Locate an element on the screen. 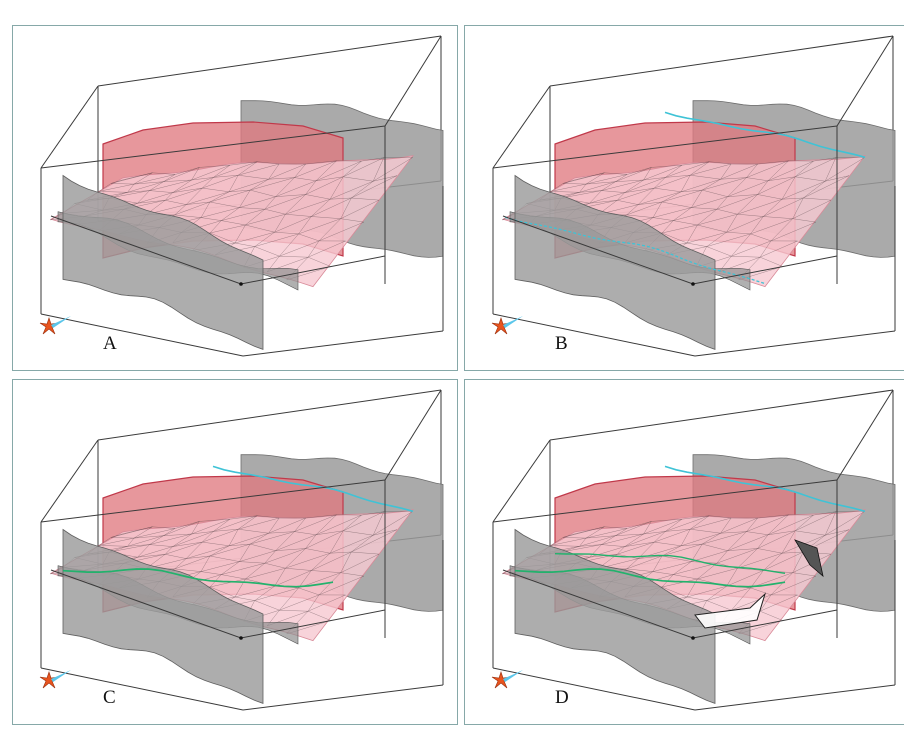 The image size is (904, 734). fault-gap is located at coordinates (730, 610).